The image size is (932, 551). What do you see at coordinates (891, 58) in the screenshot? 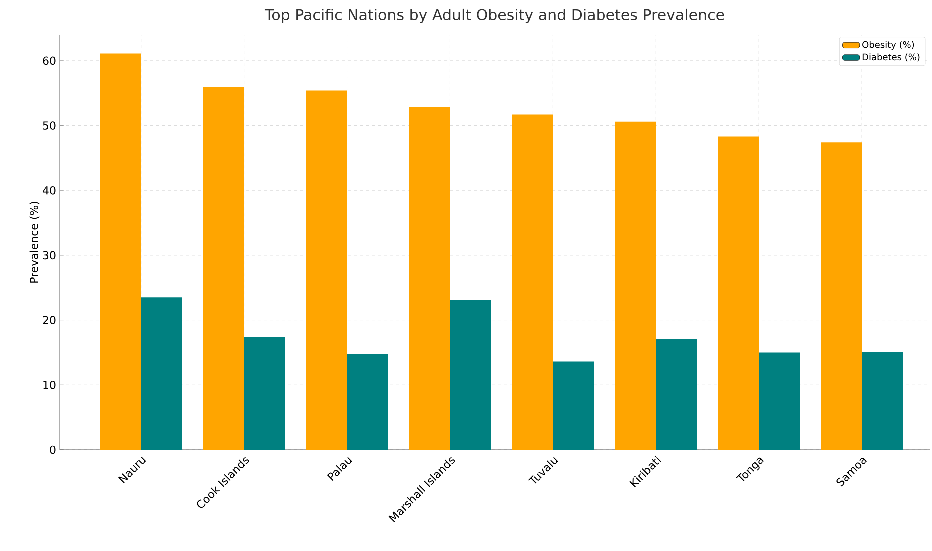
I see `legend-label: Diabetes (%)` at bounding box center [891, 58].